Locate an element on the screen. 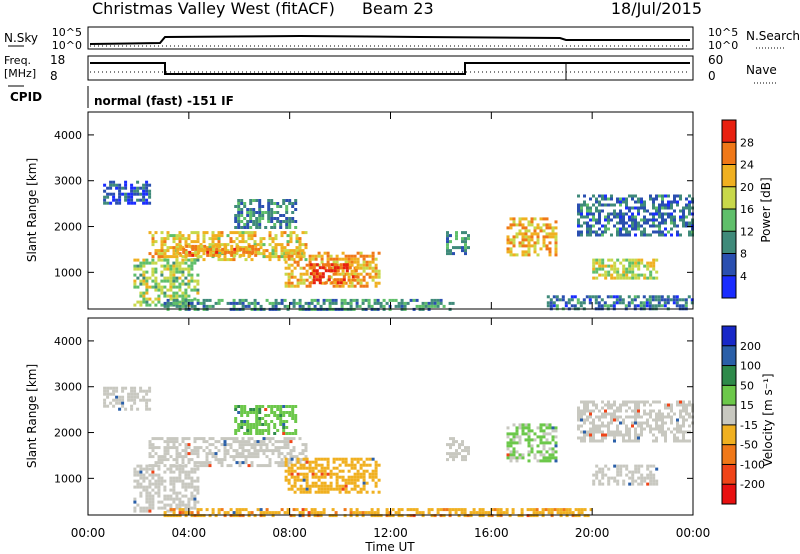 The height and width of the screenshot is (554, 800). date-label: 18/Jul/2015 is located at coordinates (656, 9).